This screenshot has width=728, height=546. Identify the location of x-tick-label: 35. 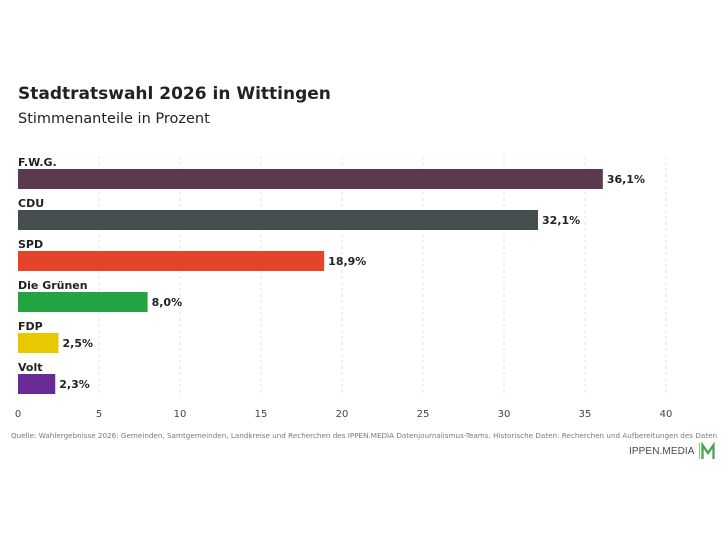
(585, 414).